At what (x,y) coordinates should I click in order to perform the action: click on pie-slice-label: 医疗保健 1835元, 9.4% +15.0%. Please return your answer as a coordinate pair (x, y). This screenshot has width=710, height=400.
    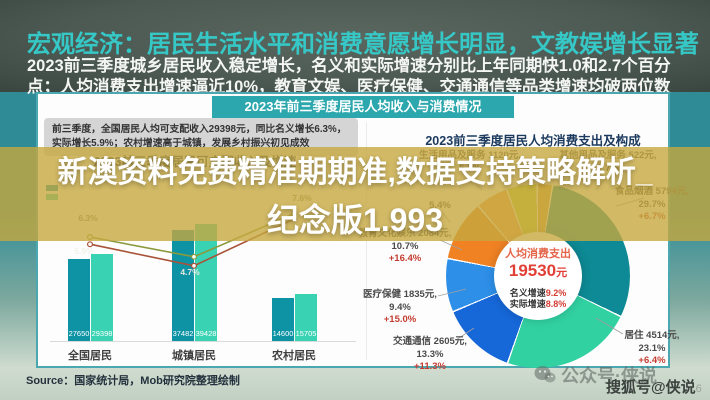
    Looking at the image, I should click on (400, 307).